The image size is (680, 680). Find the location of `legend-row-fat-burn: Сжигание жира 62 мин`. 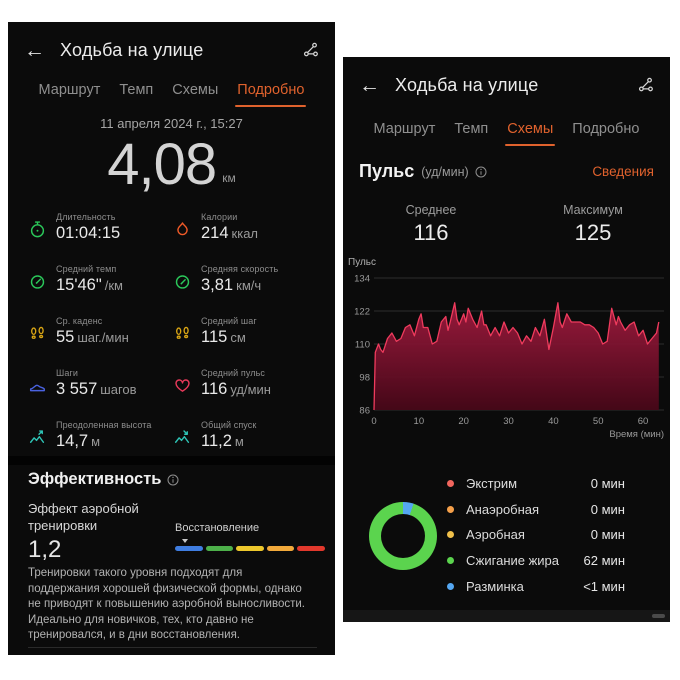

legend-row-fat-burn: Сжигание жира 62 мин is located at coordinates (536, 561).